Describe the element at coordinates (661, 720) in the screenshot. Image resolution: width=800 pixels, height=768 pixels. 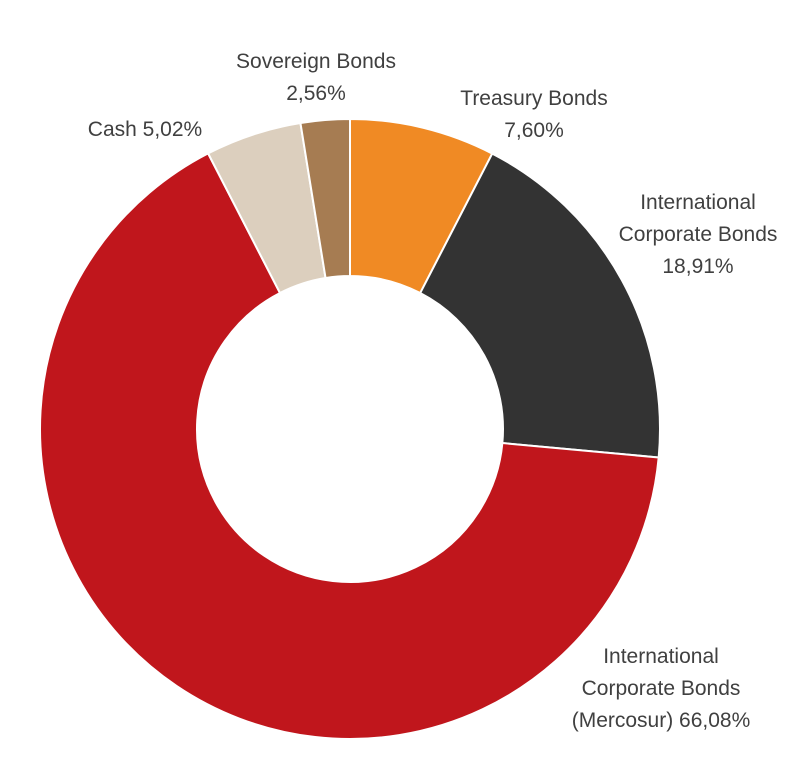
I see `slice-label-line: (Mercosur) 66,08%` at that location.